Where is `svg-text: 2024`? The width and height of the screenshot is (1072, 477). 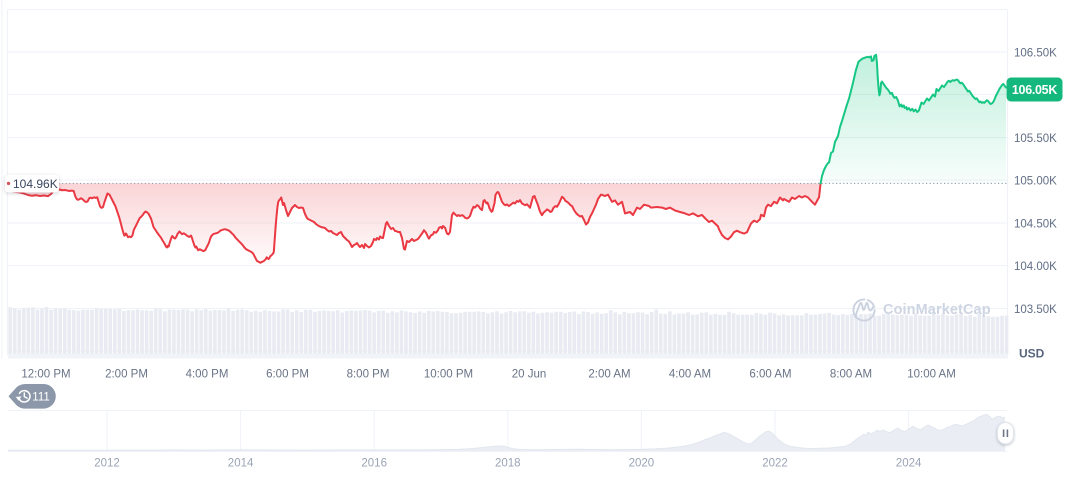
svg-text: 2024 is located at coordinates (909, 464).